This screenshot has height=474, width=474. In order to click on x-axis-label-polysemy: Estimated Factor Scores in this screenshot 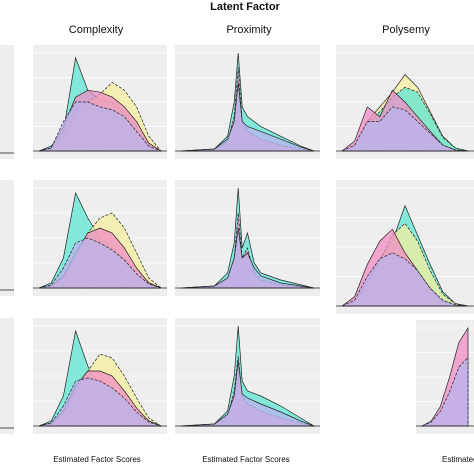, I will do `click(458, 459)`.